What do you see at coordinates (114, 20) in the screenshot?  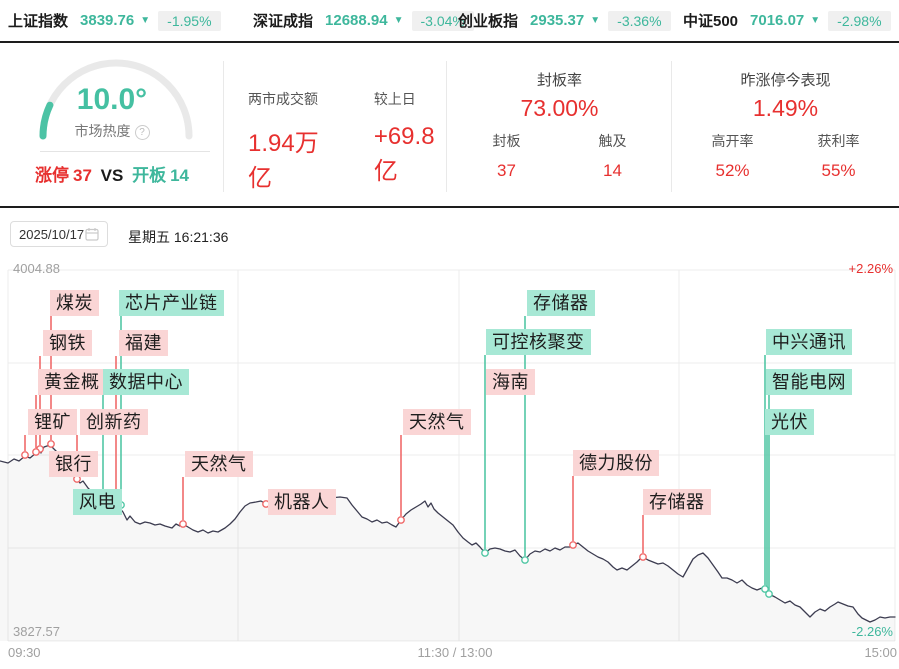 I see `index-item-0: 上证指数 3839.76 ▼ -1.95%` at bounding box center [114, 20].